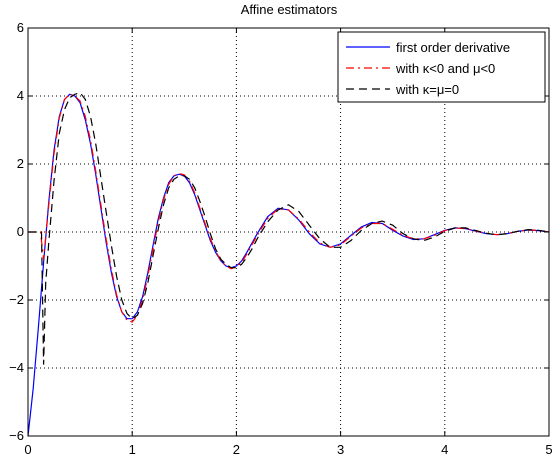 The width and height of the screenshot is (555, 466). What do you see at coordinates (132, 449) in the screenshot?
I see `x-tick-label: 1` at bounding box center [132, 449].